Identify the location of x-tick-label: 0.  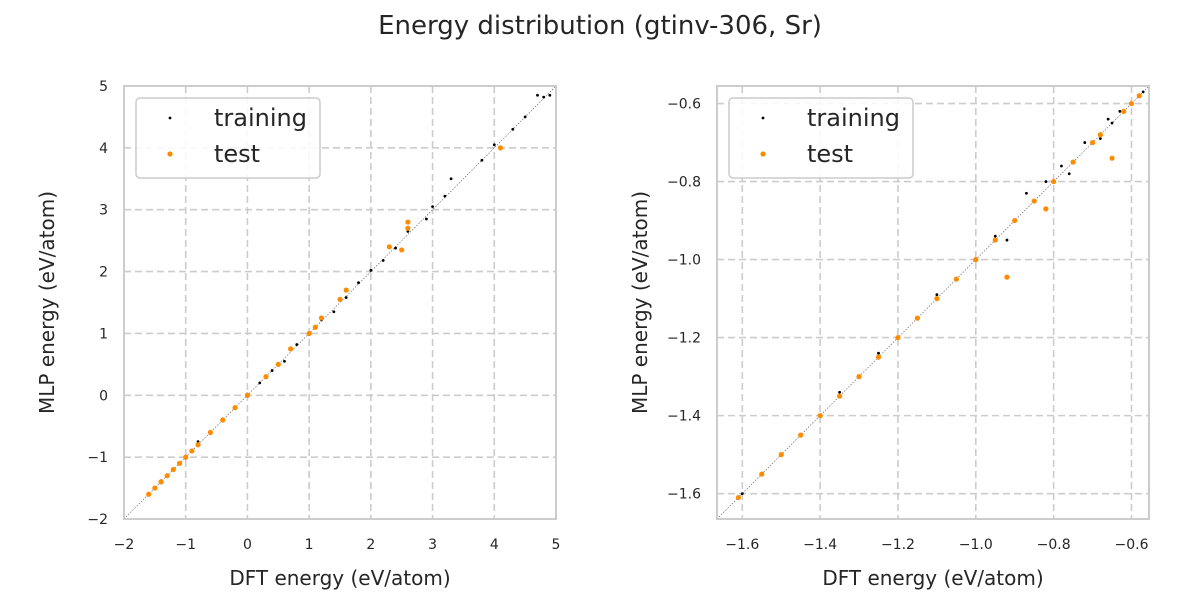
(247, 545).